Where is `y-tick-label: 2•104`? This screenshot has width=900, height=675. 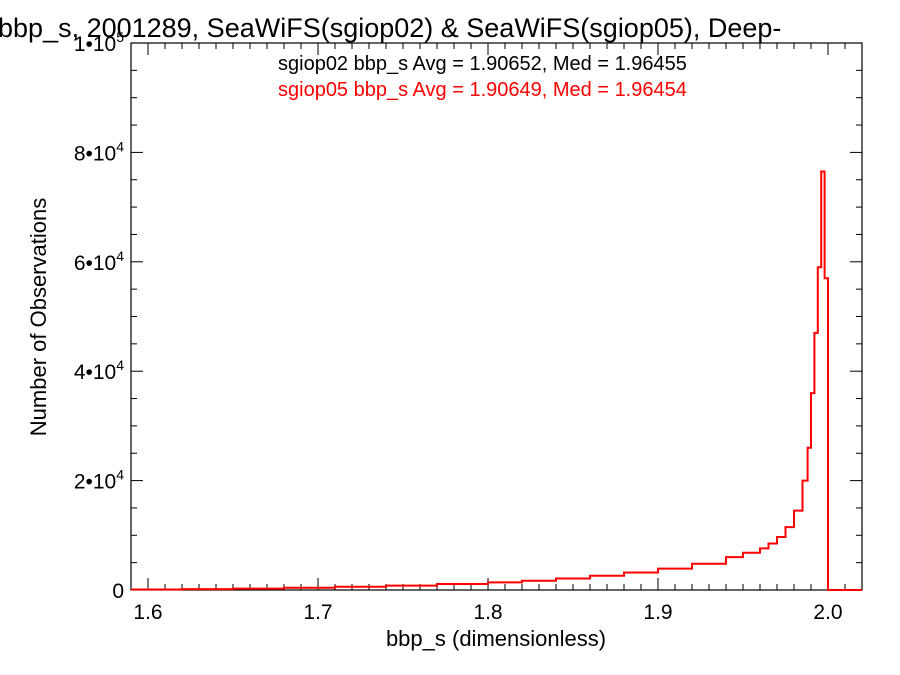
y-tick-label: 2•104 is located at coordinates (99, 480).